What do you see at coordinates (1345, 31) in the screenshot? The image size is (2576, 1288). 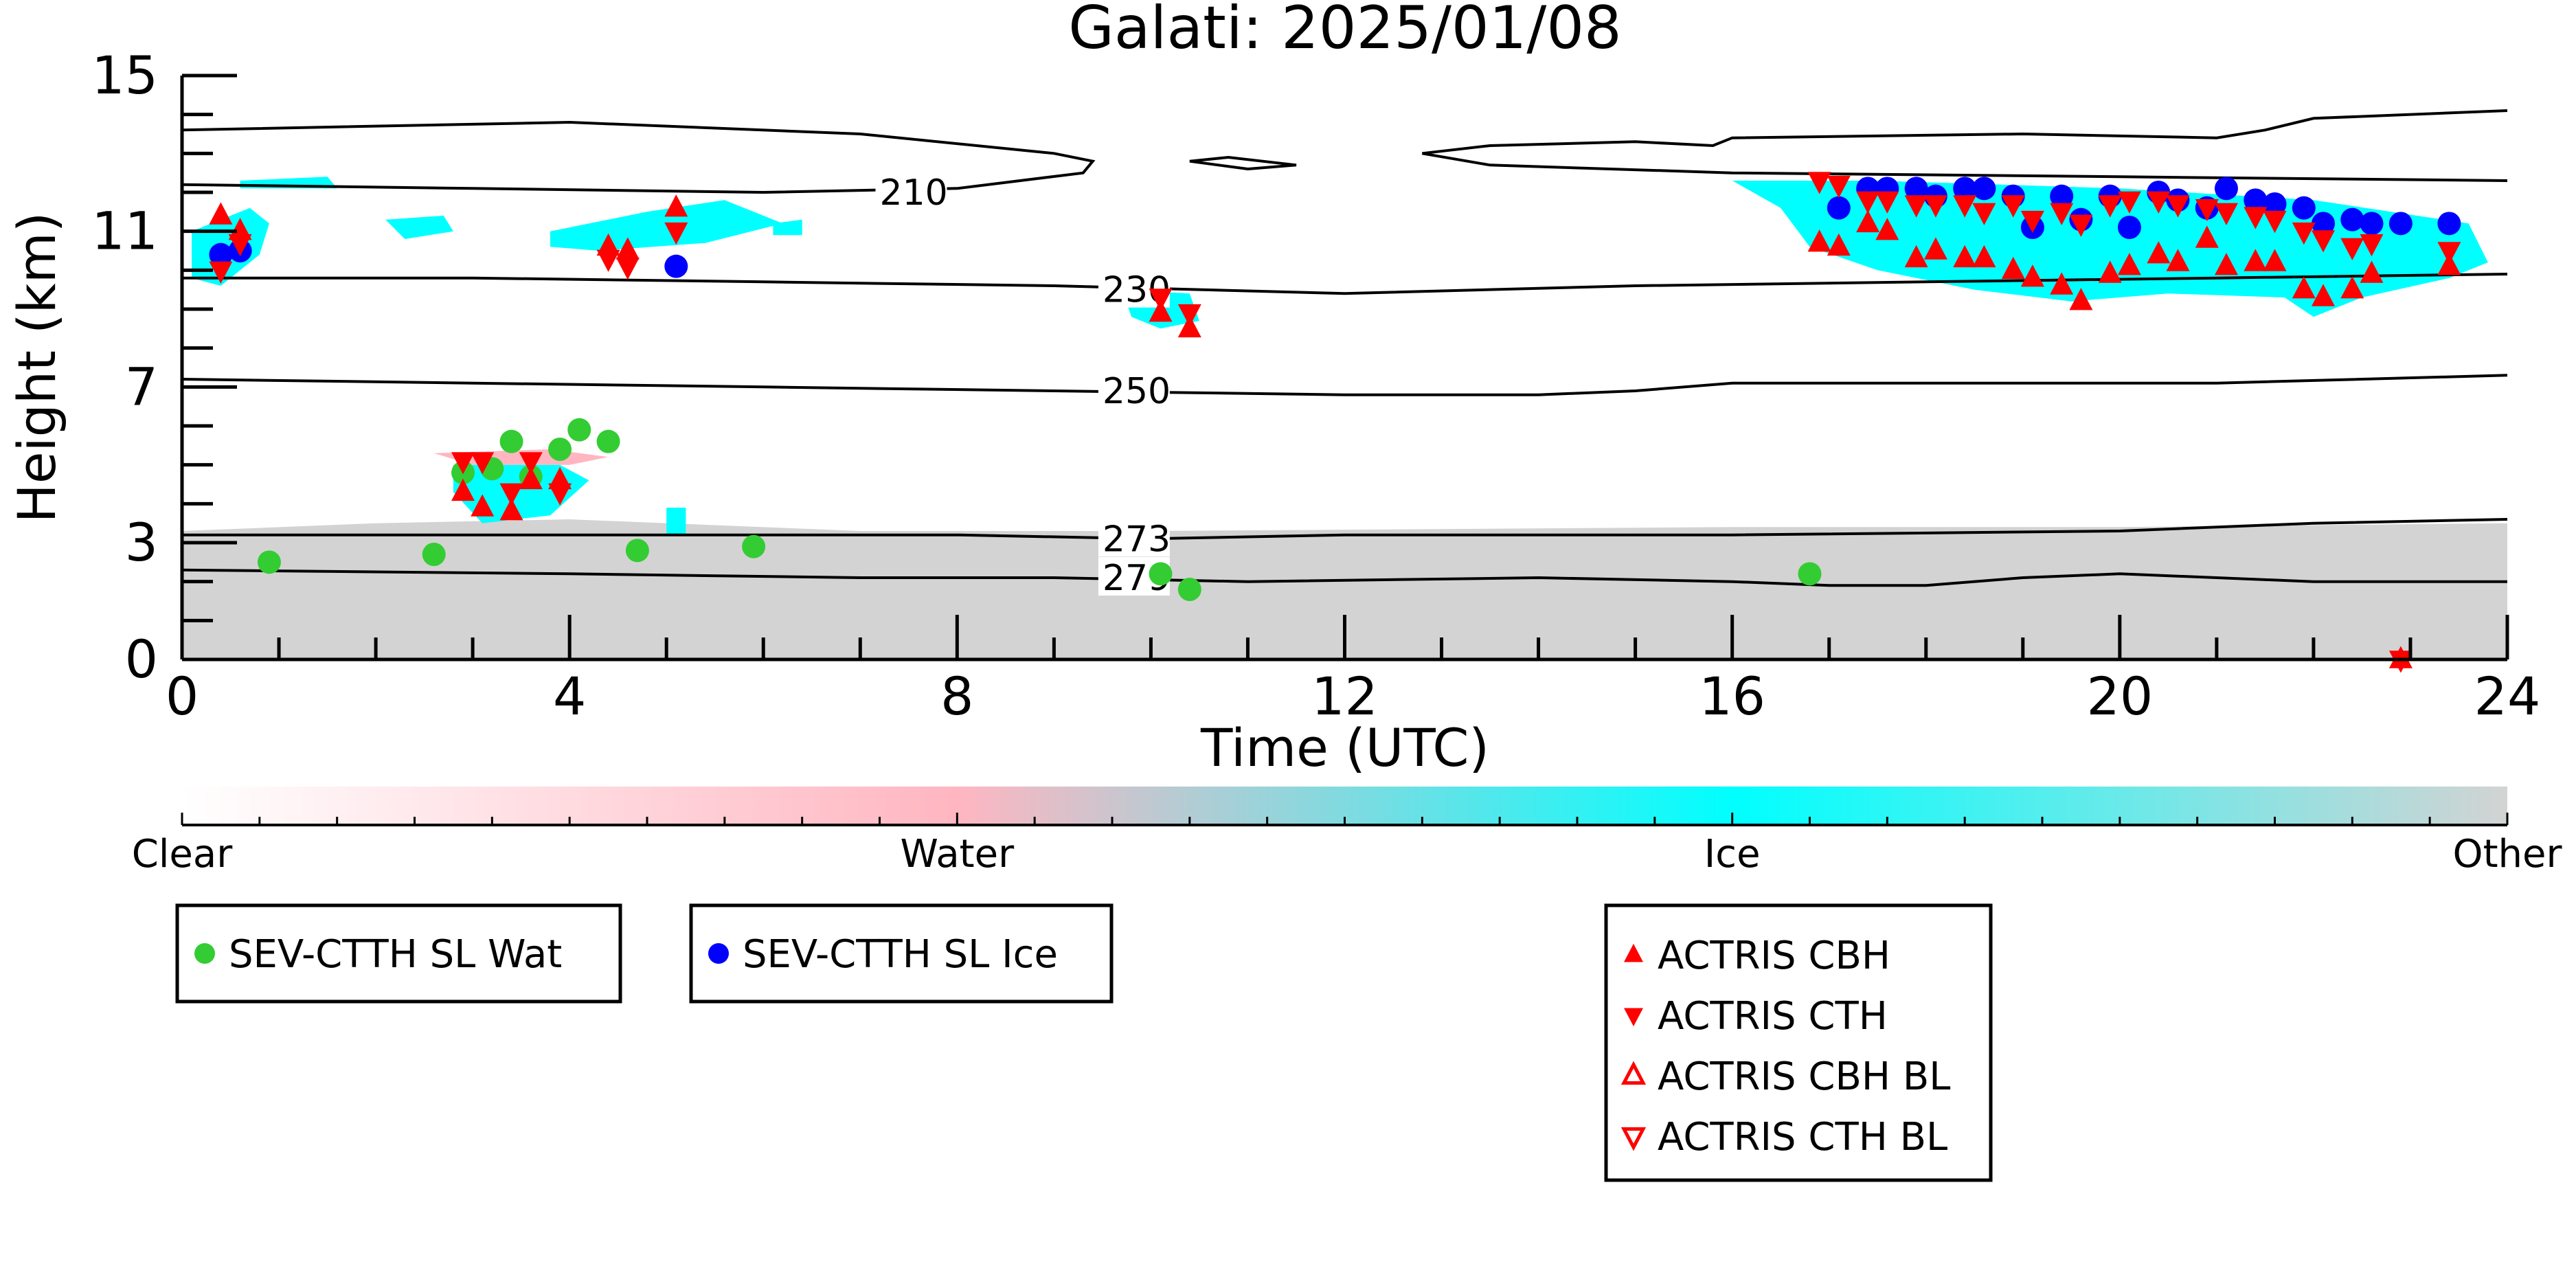 I see `chart-title: Galati: 2025/01/08` at bounding box center [1345, 31].